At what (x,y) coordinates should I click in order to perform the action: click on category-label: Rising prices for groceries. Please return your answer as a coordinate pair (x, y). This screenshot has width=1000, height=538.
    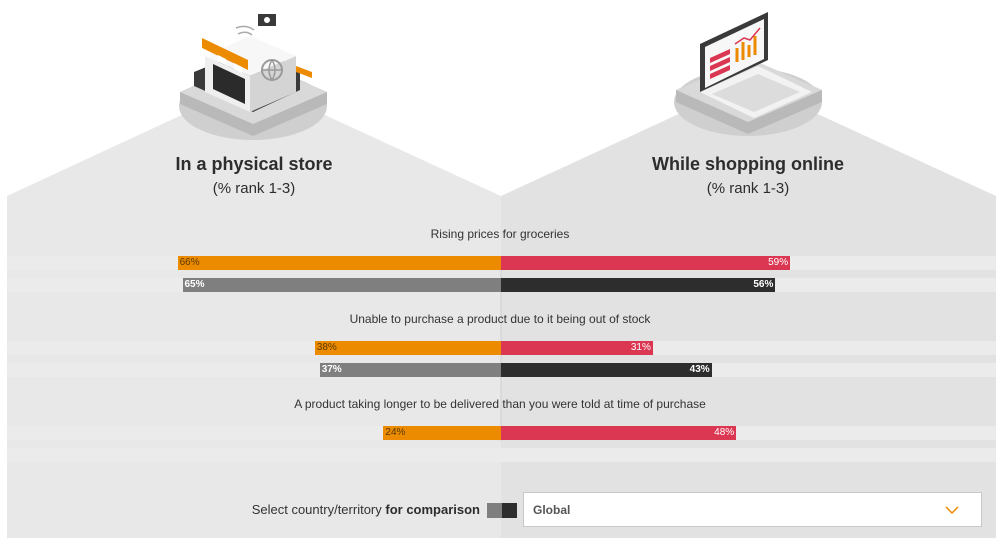
    Looking at the image, I should click on (500, 234).